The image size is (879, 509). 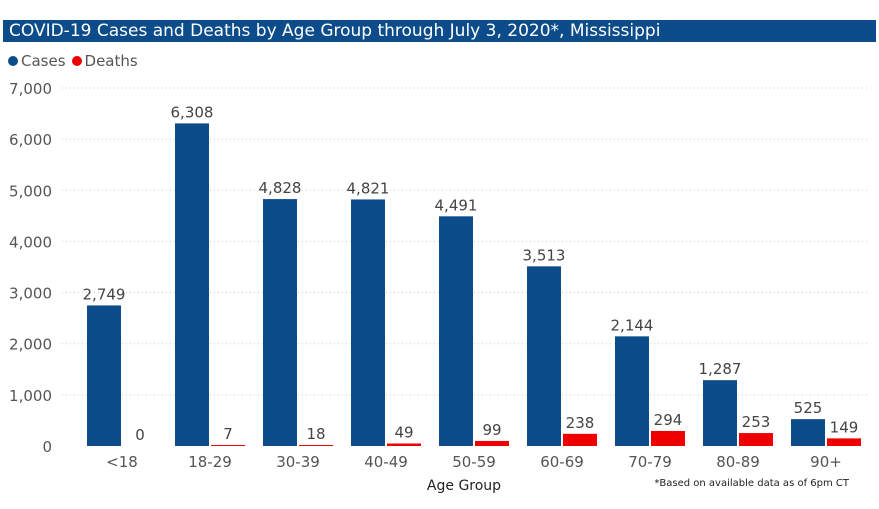 What do you see at coordinates (210, 462) in the screenshot?
I see `x-tick-label: 18-29` at bounding box center [210, 462].